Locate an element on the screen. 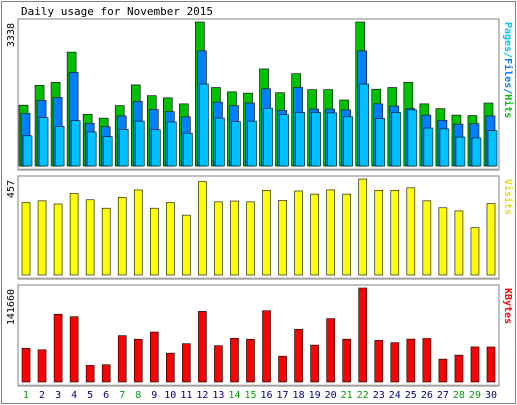  chart-title: Daily usage for November 2015 is located at coordinates (117, 11).